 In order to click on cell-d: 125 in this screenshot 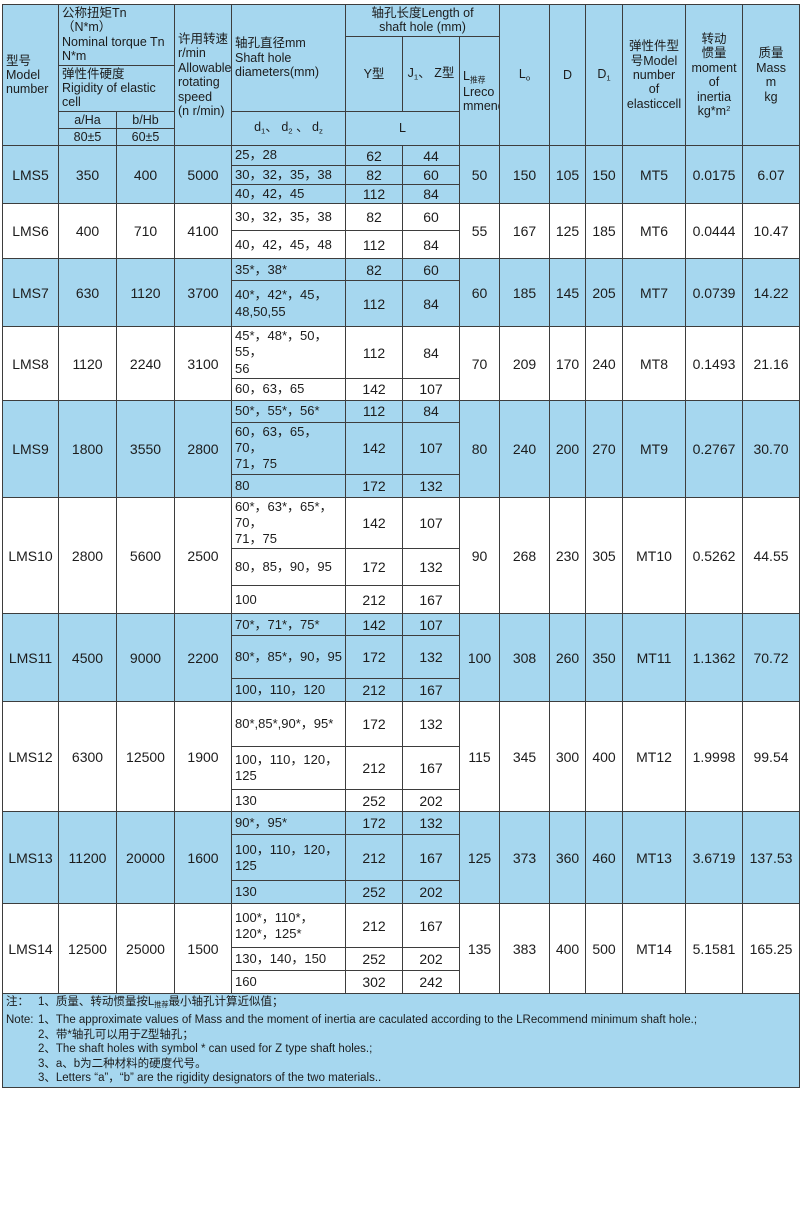, I will do `click(568, 231)`.